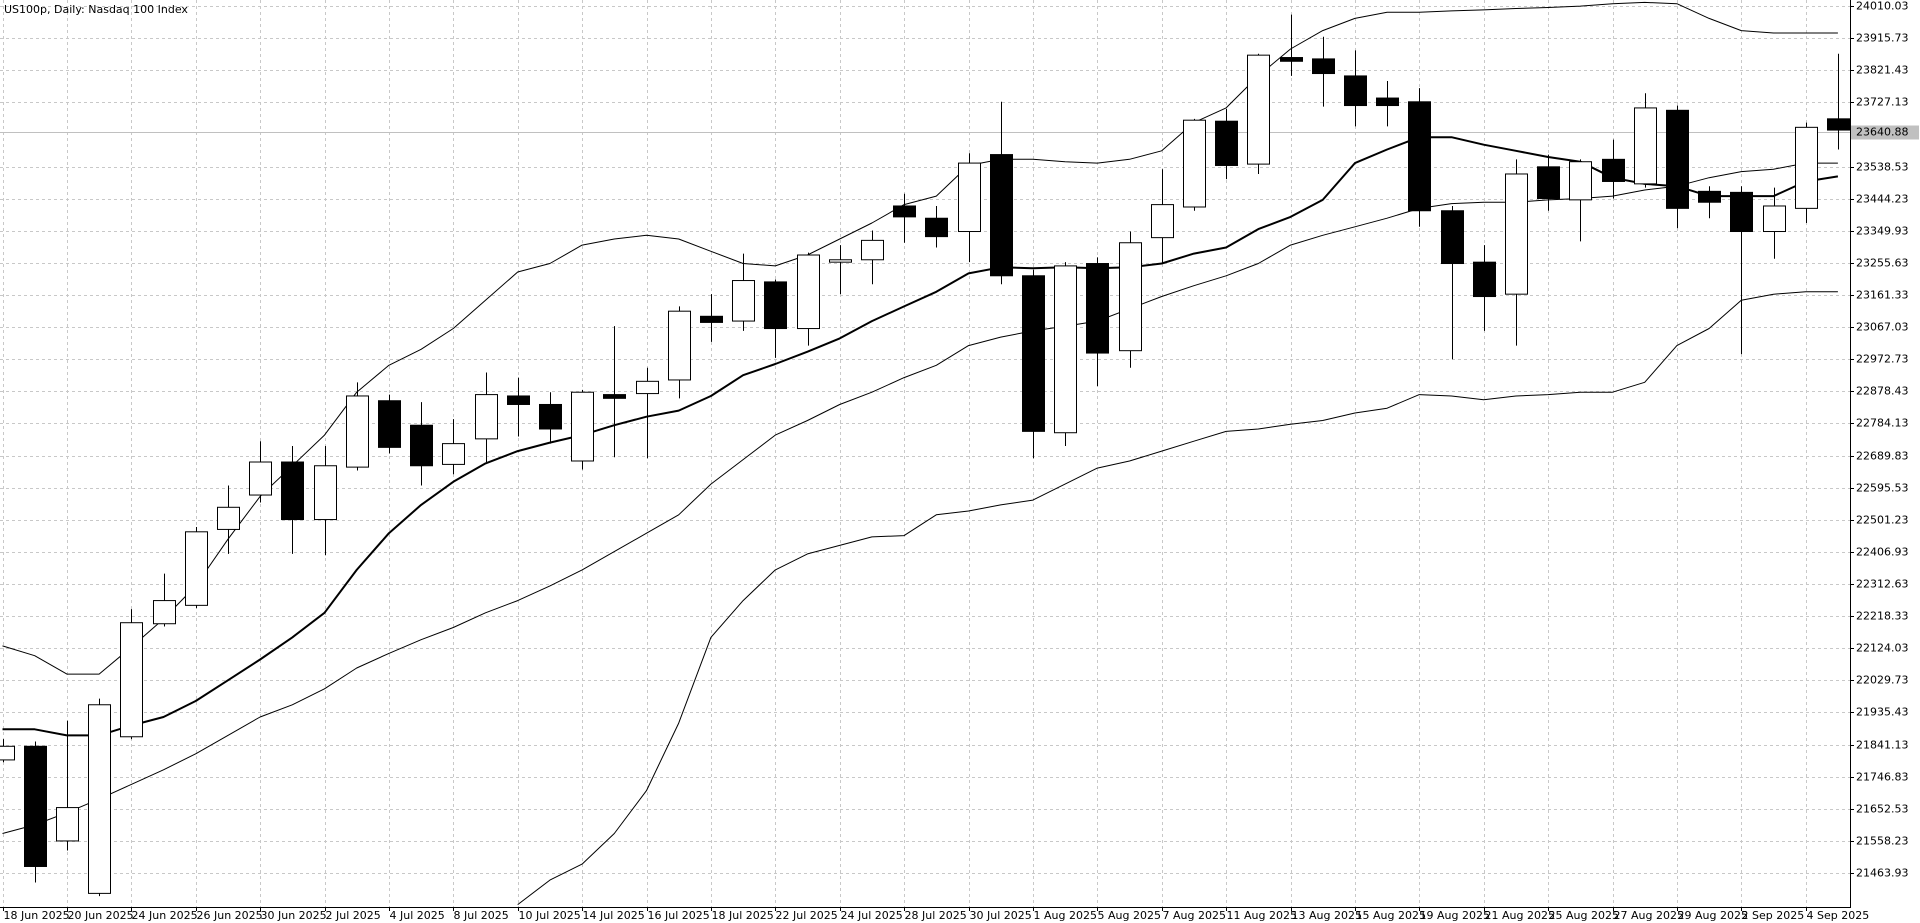  What do you see at coordinates (1882, 38) in the screenshot?
I see `y-tick-label: 23915.73` at bounding box center [1882, 38].